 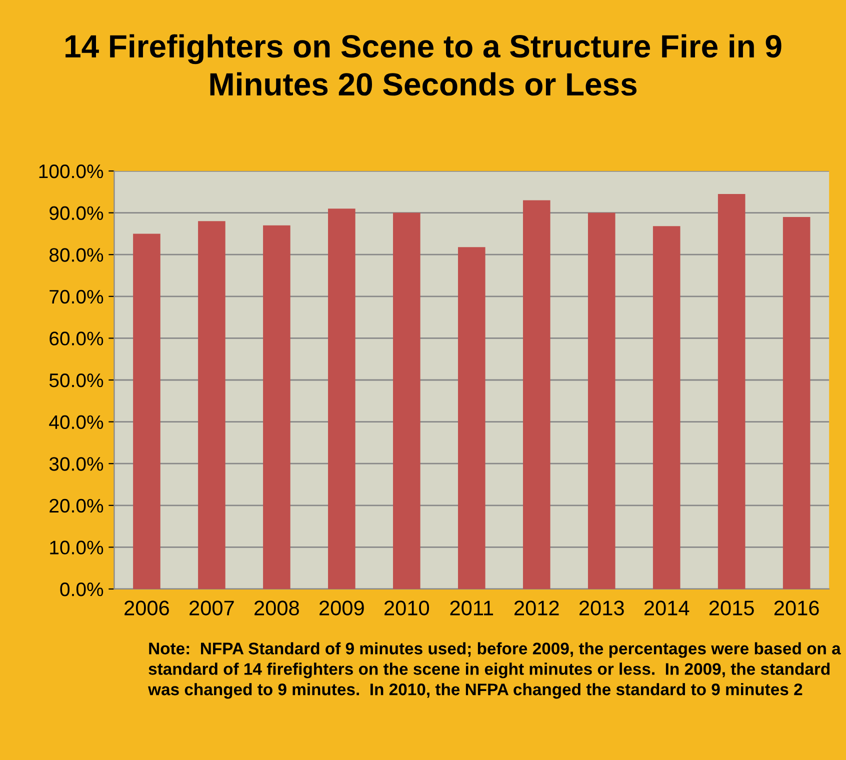 What do you see at coordinates (472, 608) in the screenshot?
I see `x-tick-label: 2011` at bounding box center [472, 608].